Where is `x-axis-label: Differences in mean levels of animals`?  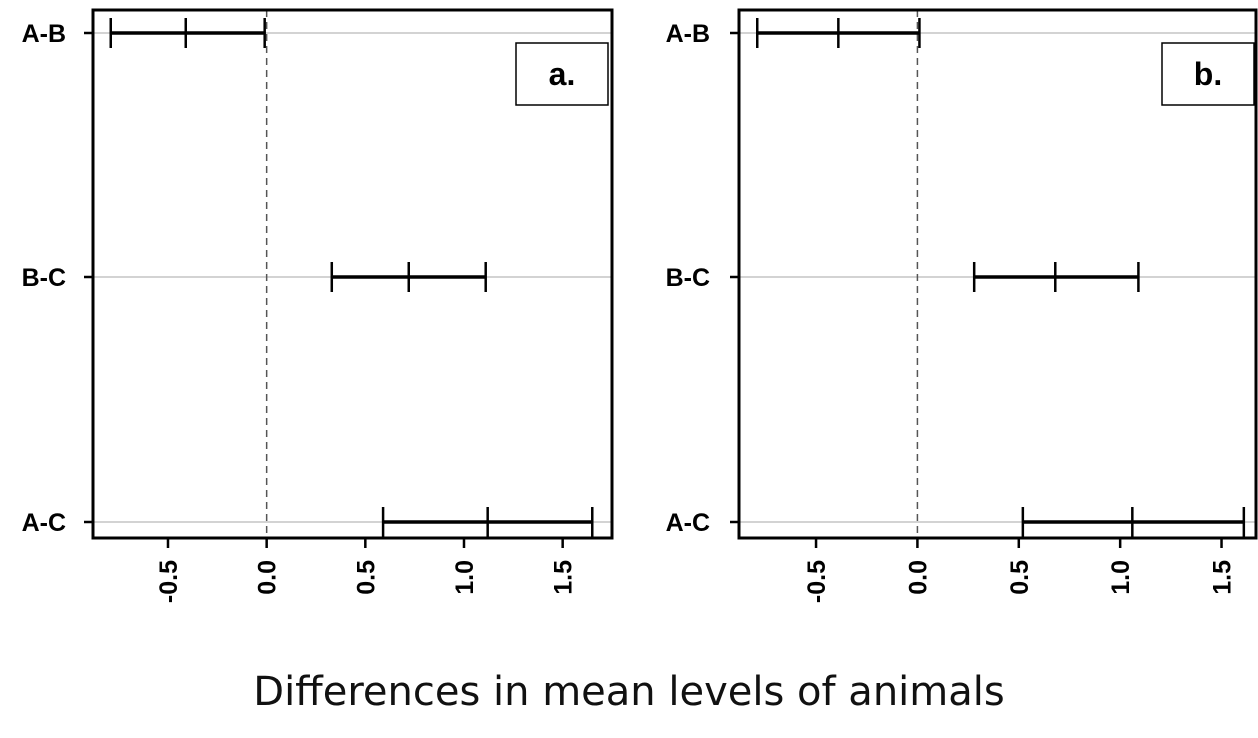
x-axis-label: Differences in mean levels of animals is located at coordinates (628, 692).